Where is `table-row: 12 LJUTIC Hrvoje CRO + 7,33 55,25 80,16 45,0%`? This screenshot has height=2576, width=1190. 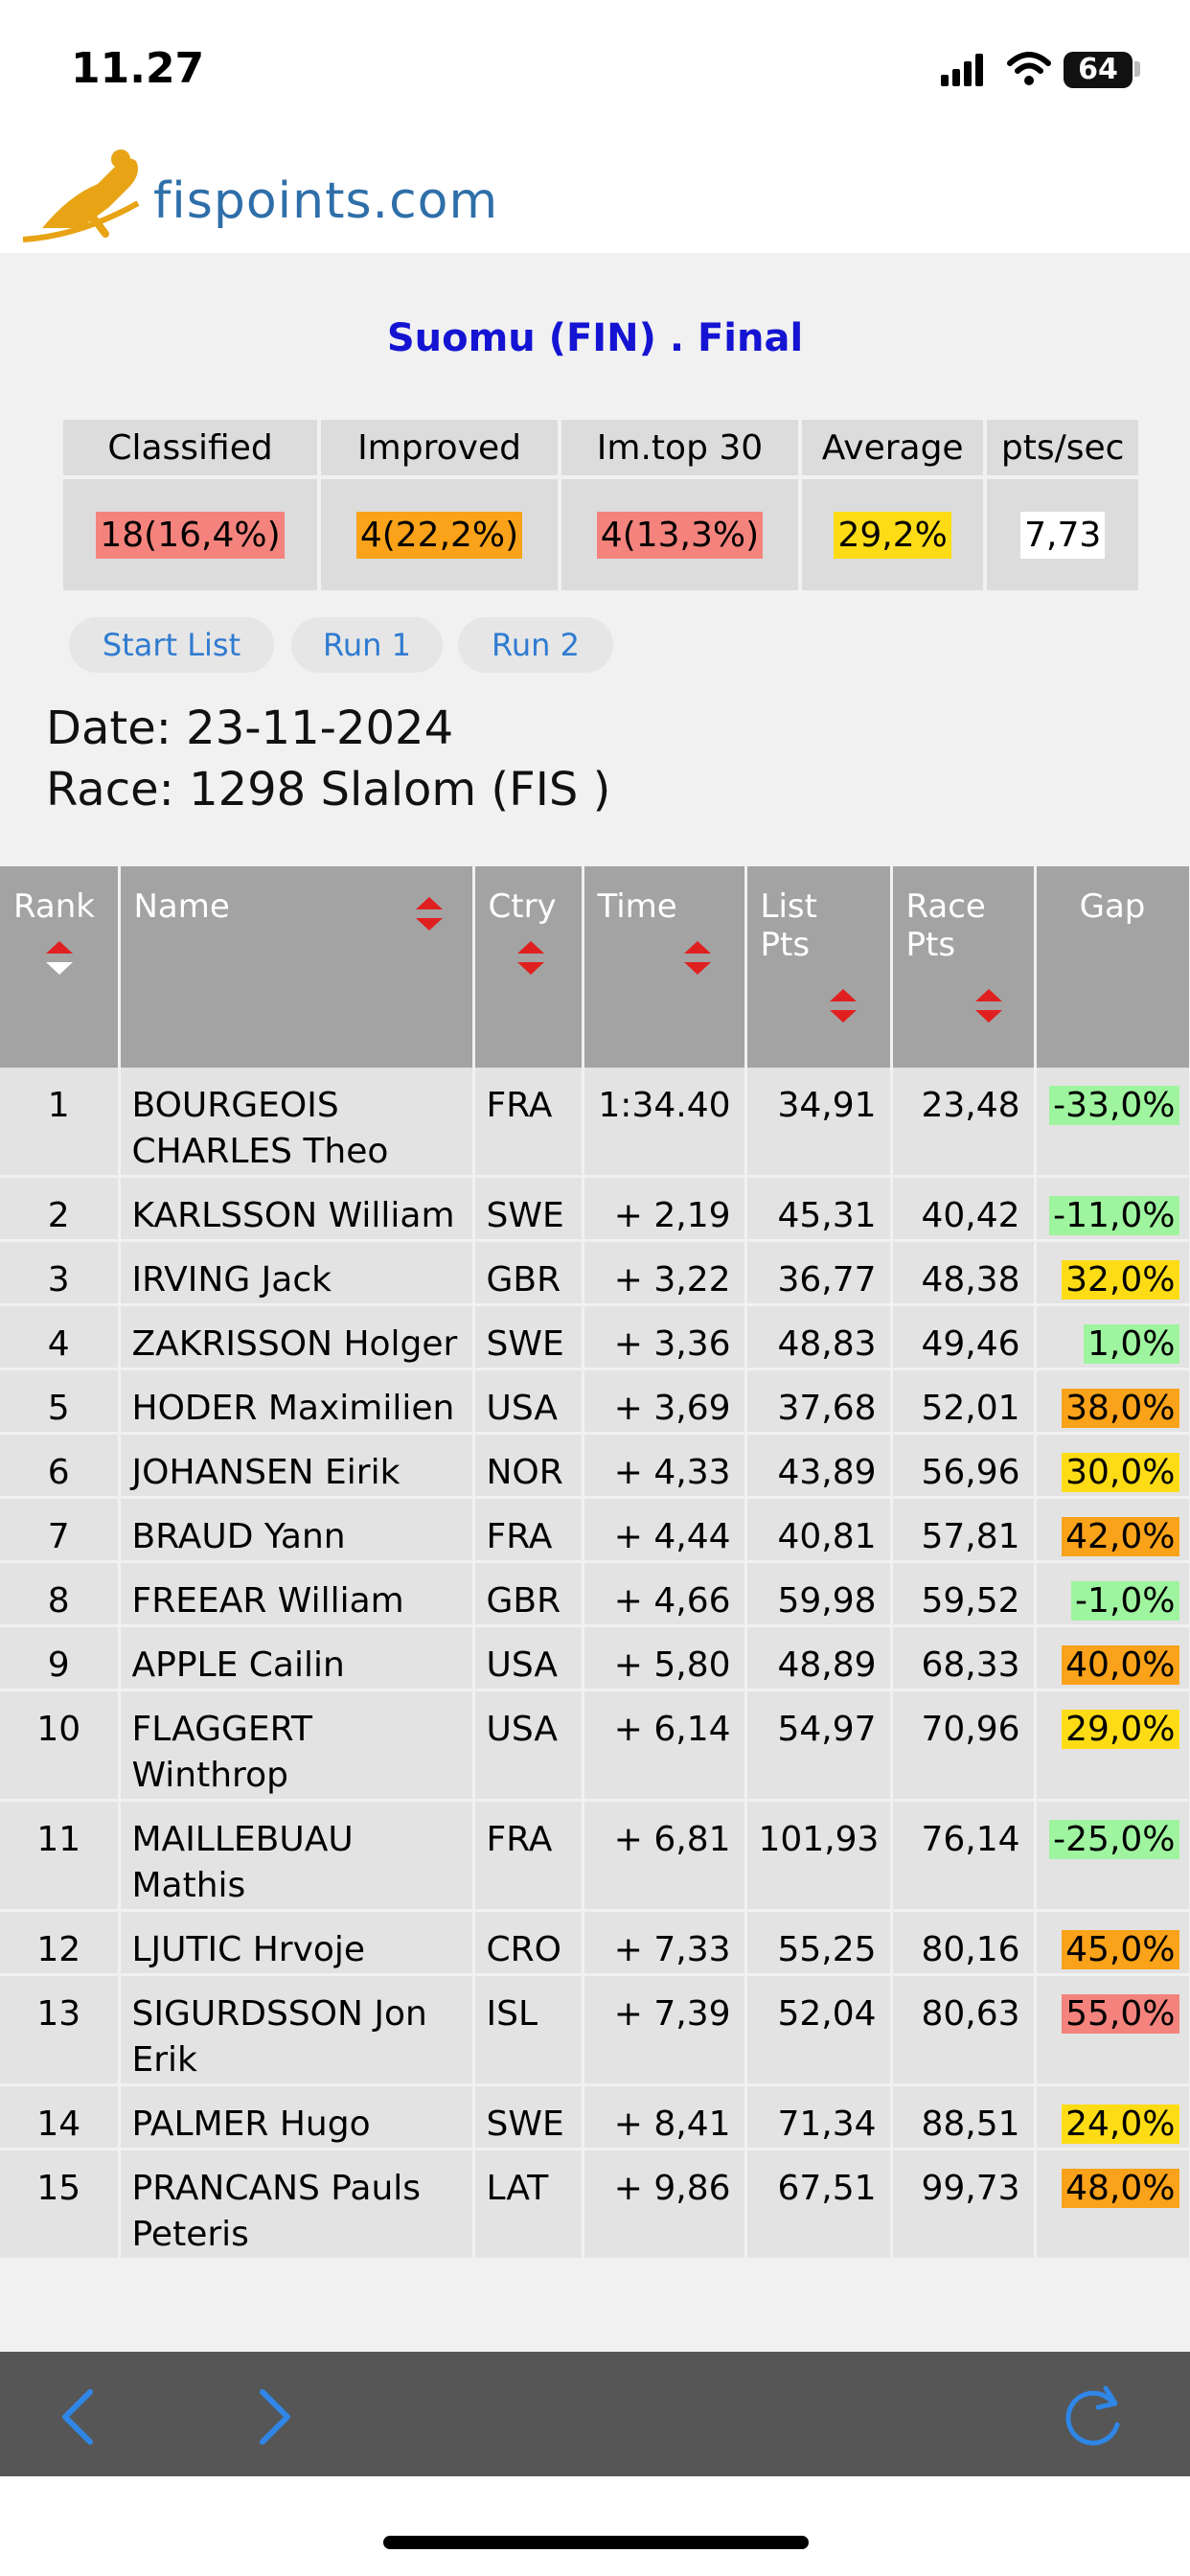 table-row: 12 LJUTIC Hrvoje CRO + 7,33 55,25 80,16 45,0% is located at coordinates (595, 1943).